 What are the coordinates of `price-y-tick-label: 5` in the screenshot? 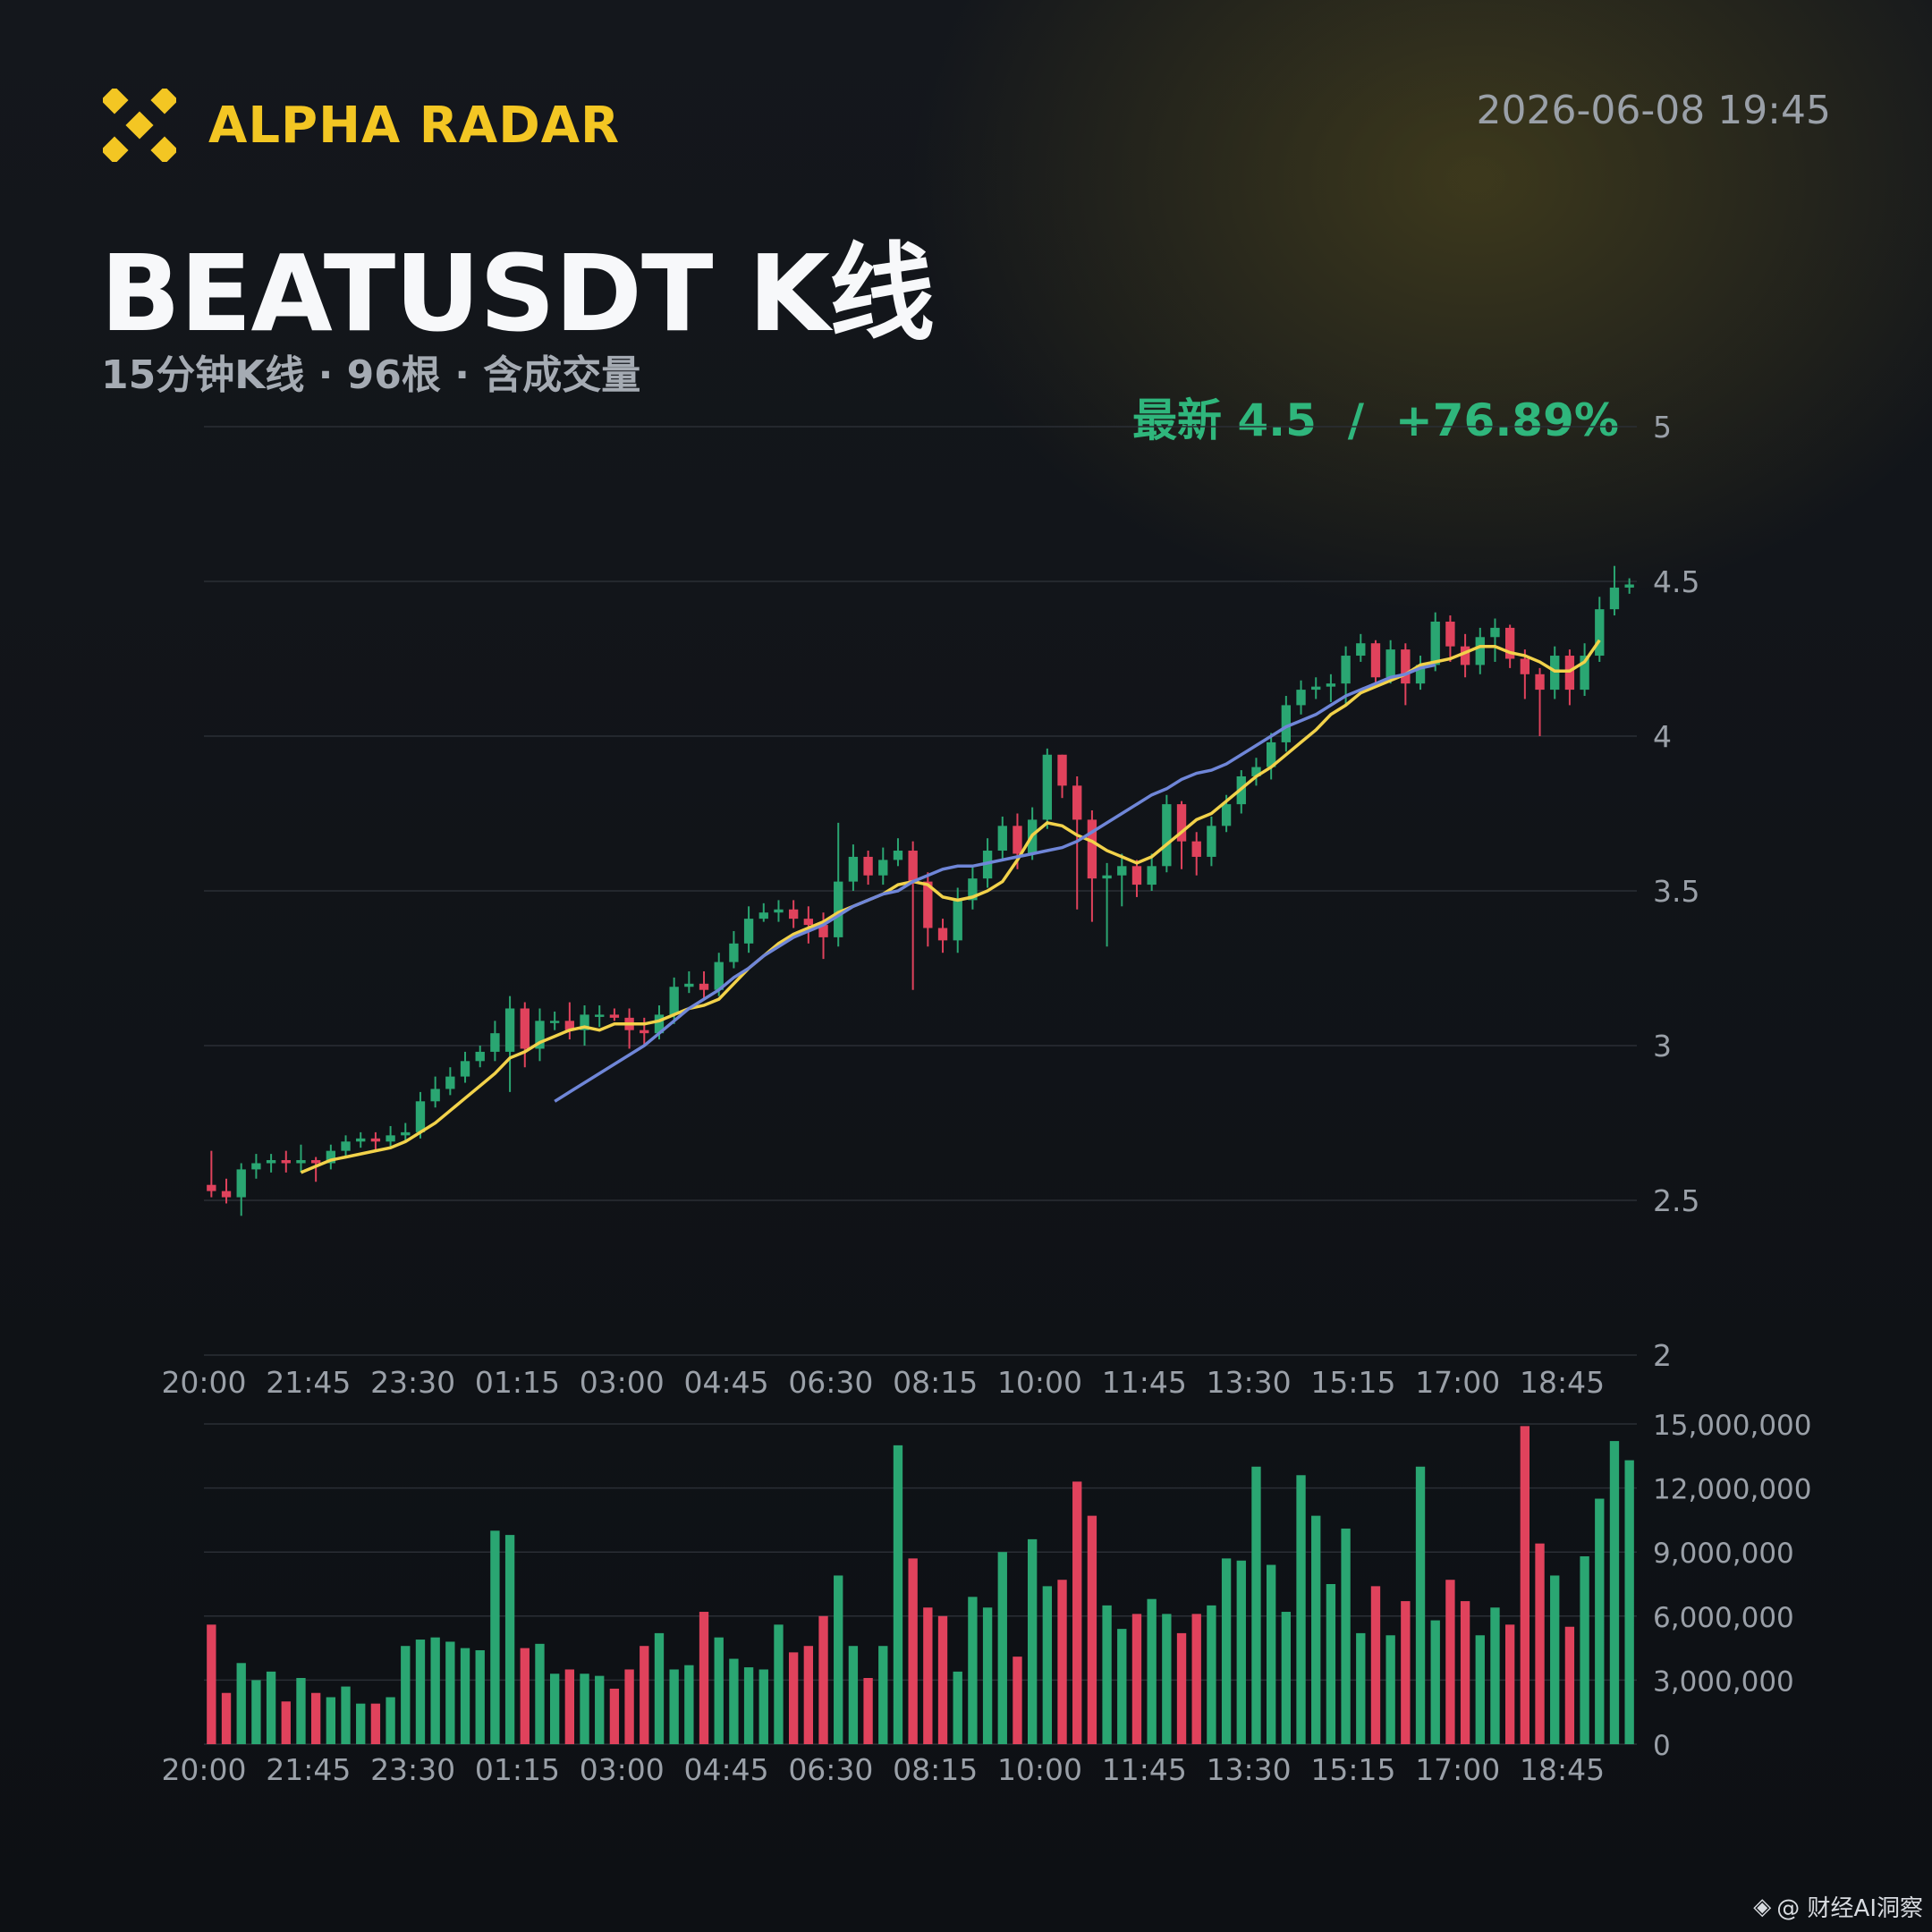 It's located at (1662, 427).